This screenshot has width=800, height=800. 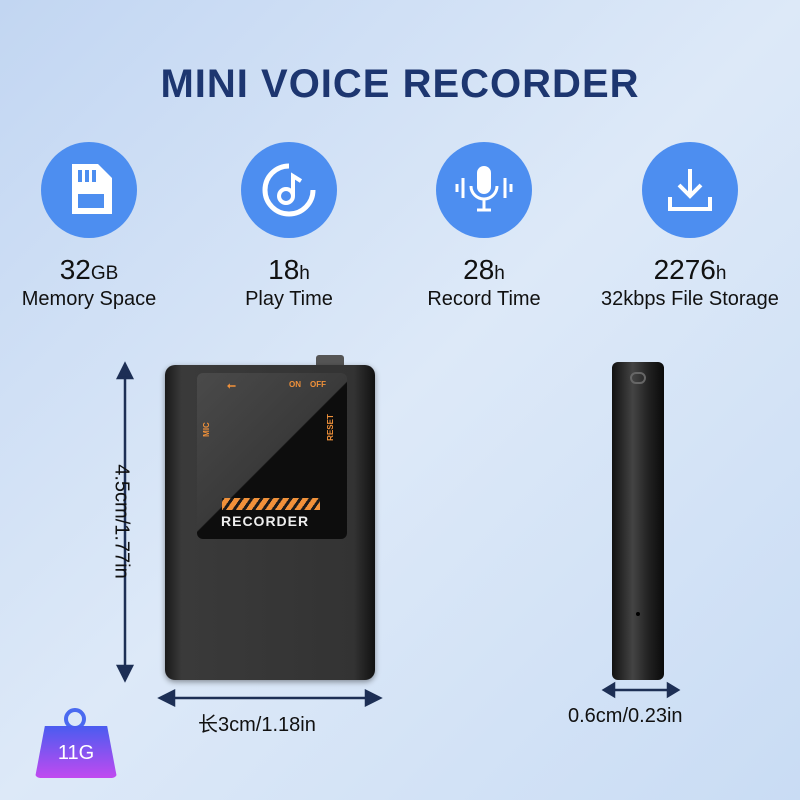 What do you see at coordinates (206, 429) in the screenshot?
I see `mic-label: MIC` at bounding box center [206, 429].